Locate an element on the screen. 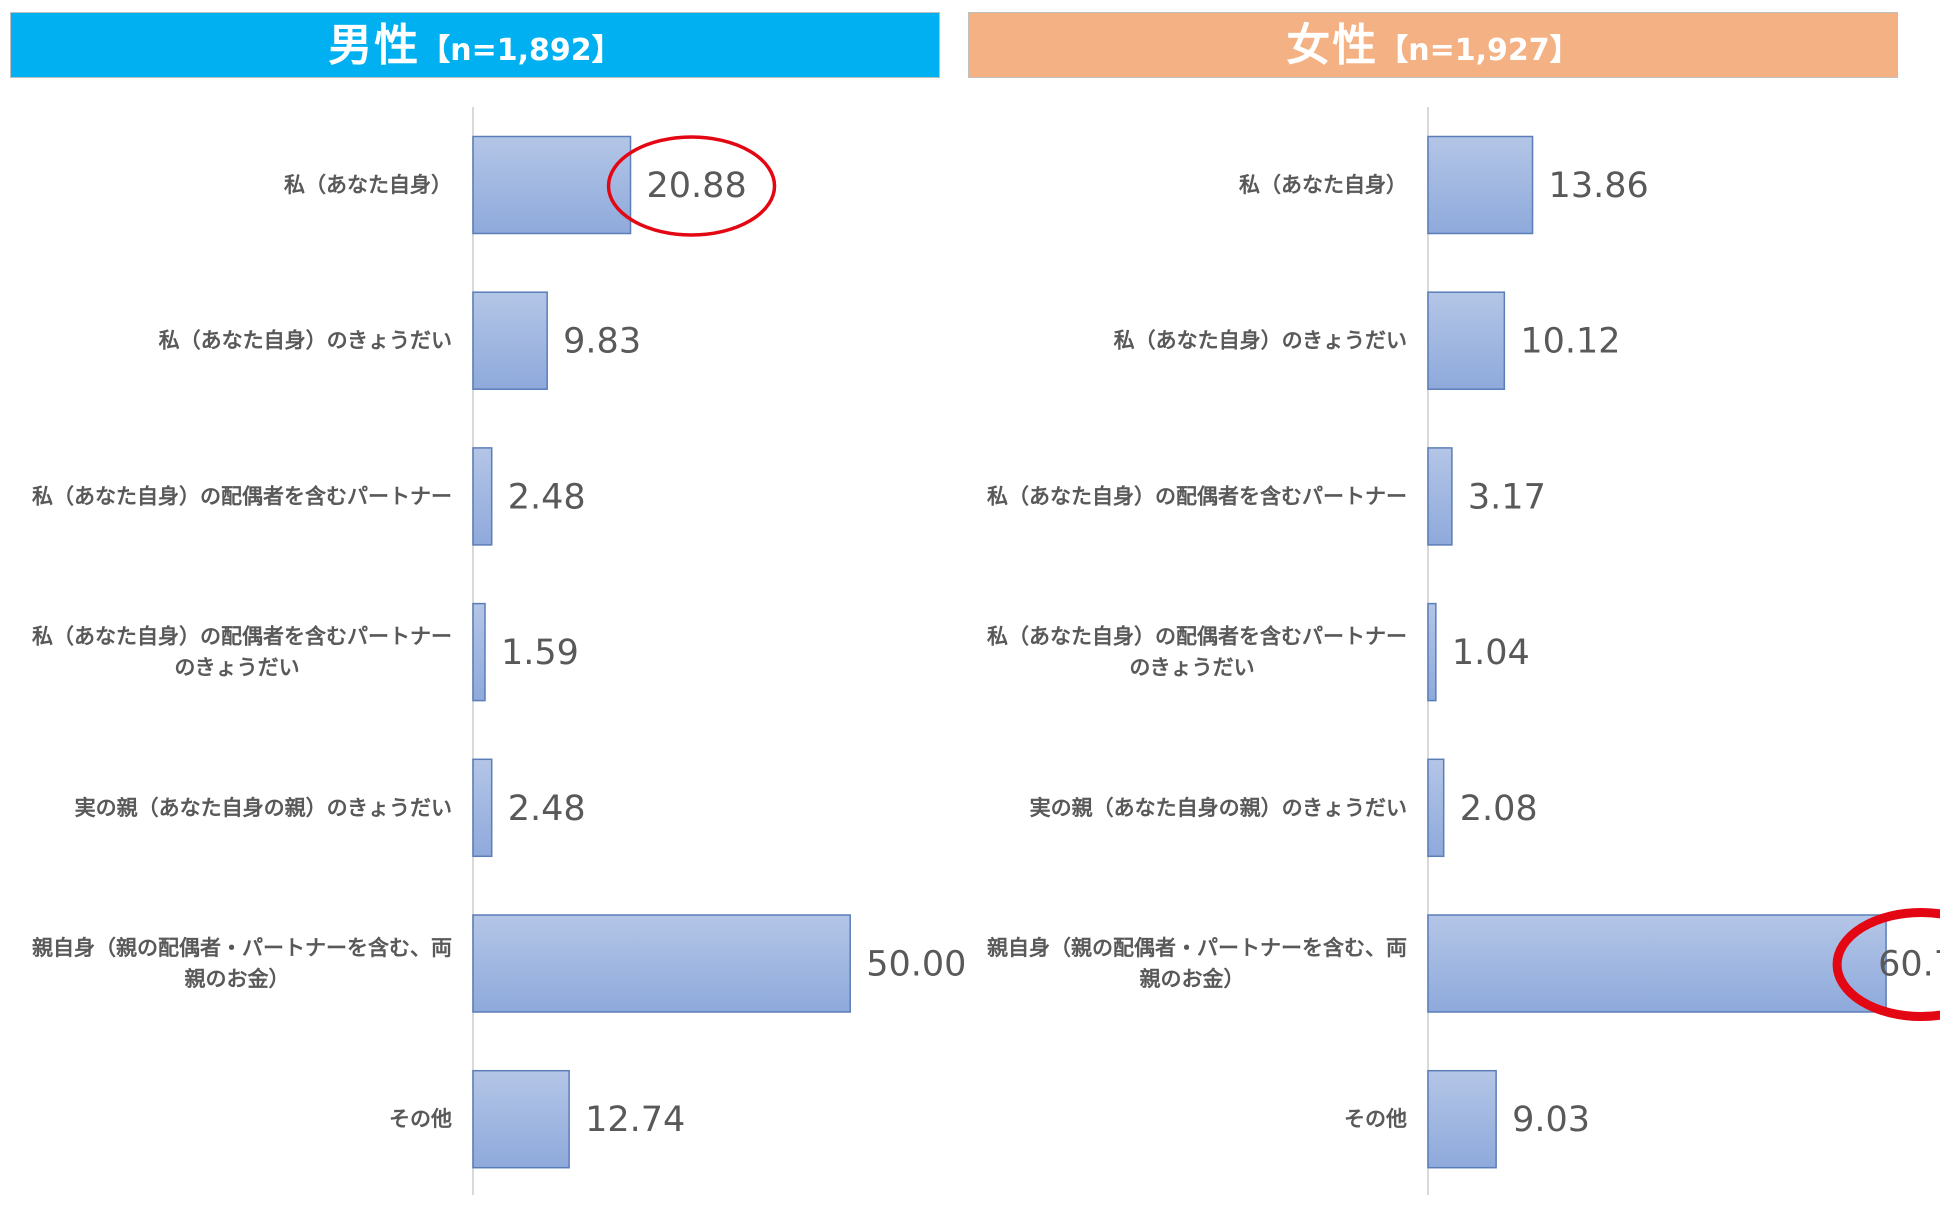 Image resolution: width=1950 pixels, height=1225 pixels. value-label: 20.88 is located at coordinates (697, 186).